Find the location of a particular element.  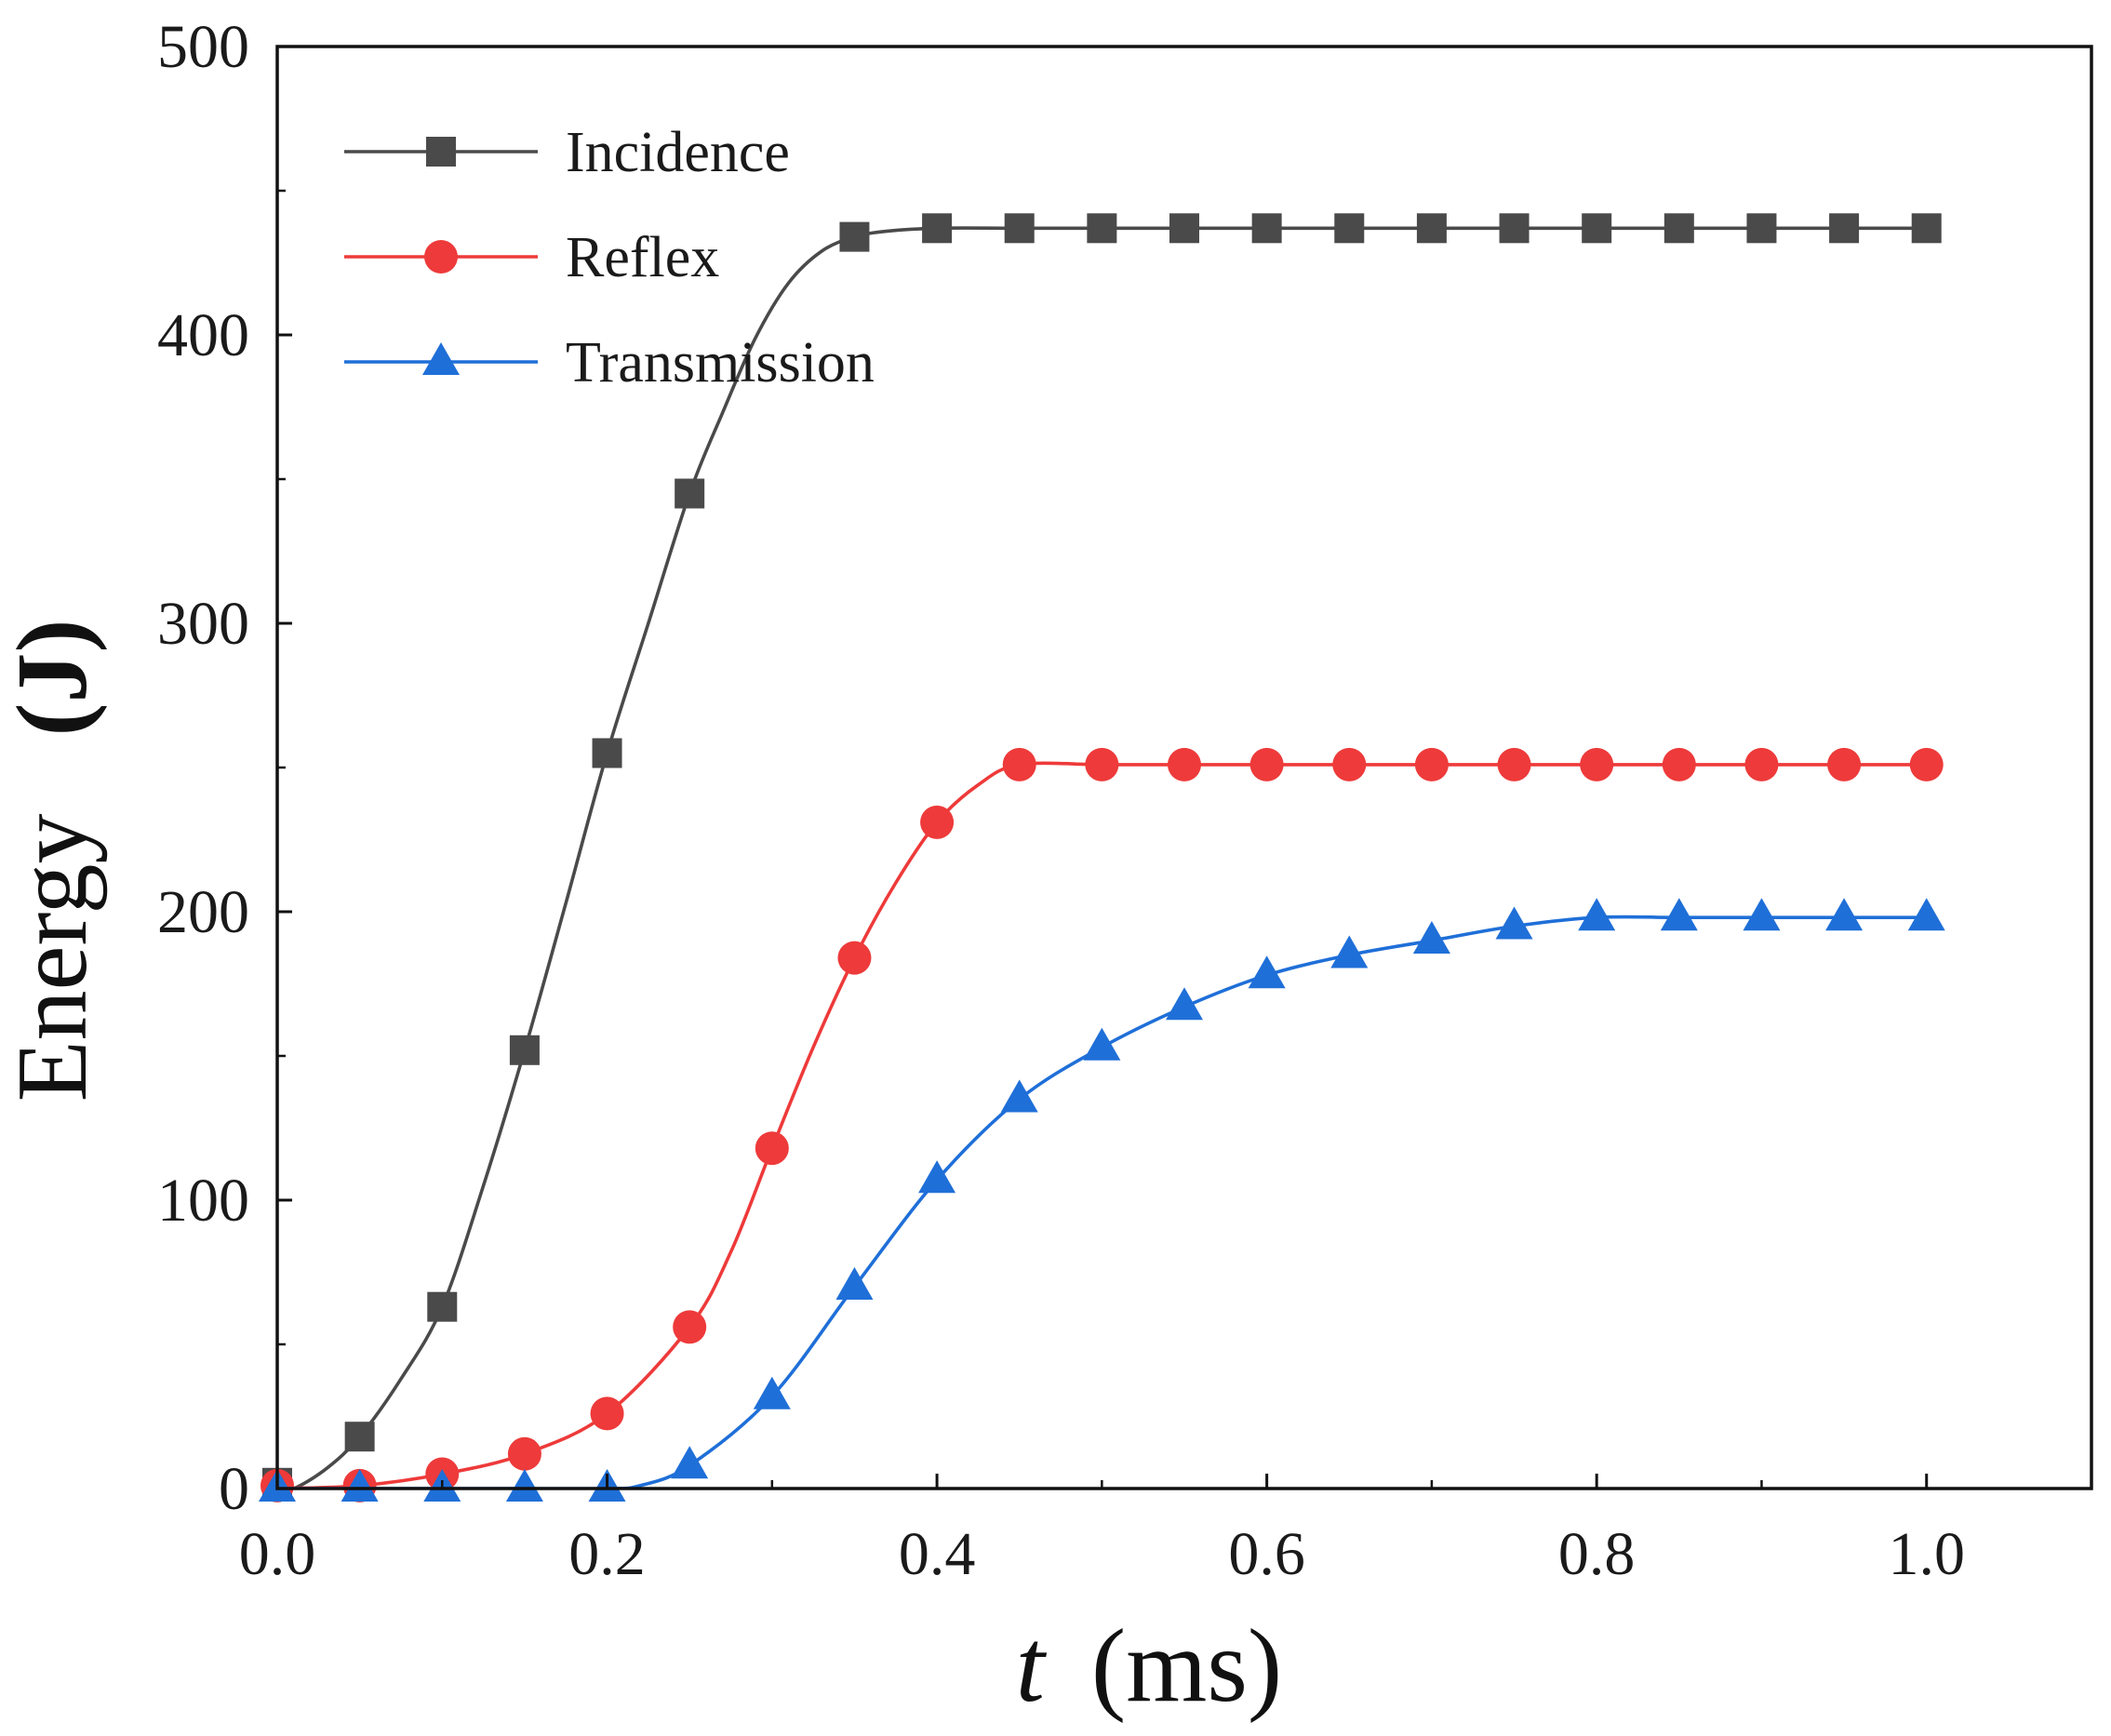

y-tick-label: 100 is located at coordinates (203, 1201).